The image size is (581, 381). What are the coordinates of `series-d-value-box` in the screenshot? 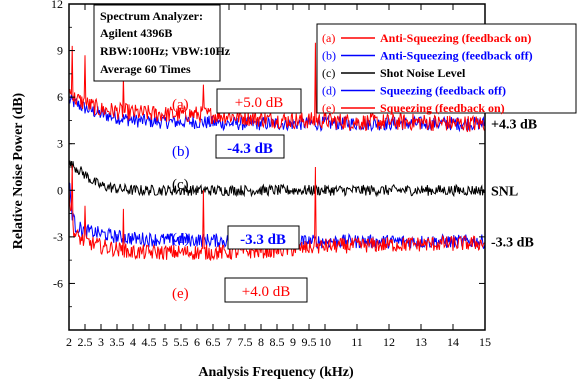 It's located at (263, 237).